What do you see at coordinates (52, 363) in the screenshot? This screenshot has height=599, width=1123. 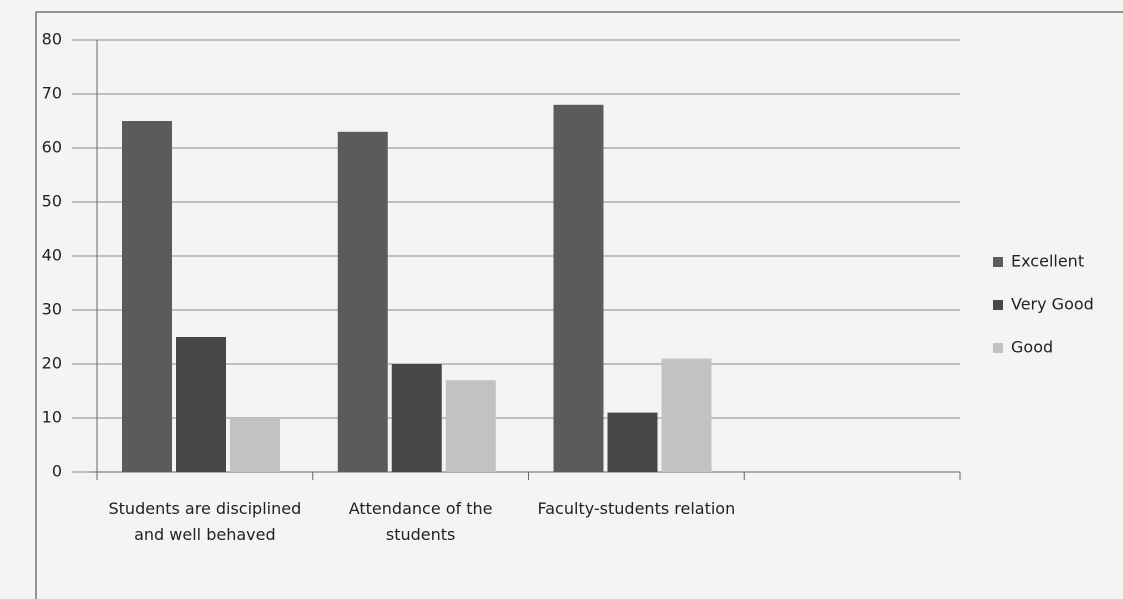 I see `y-tick-label: 20` at bounding box center [52, 363].